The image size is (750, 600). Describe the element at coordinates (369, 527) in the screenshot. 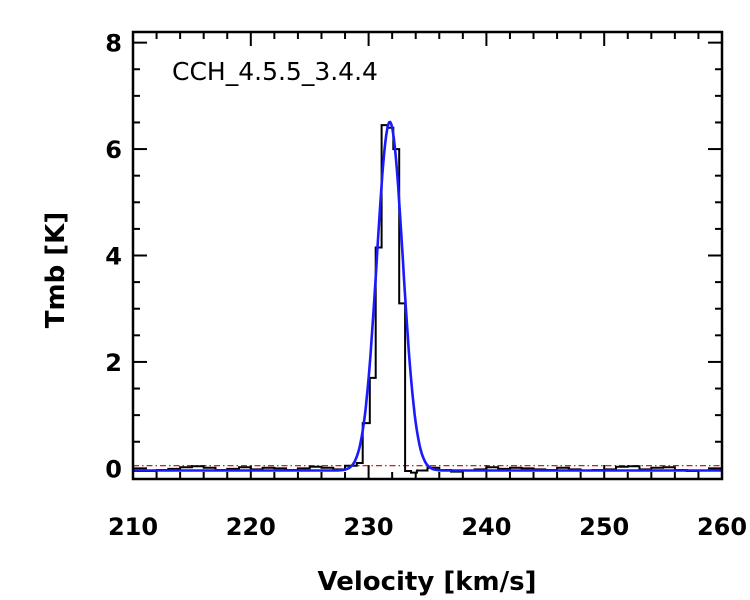

I see `x-tick-label: 230` at that location.